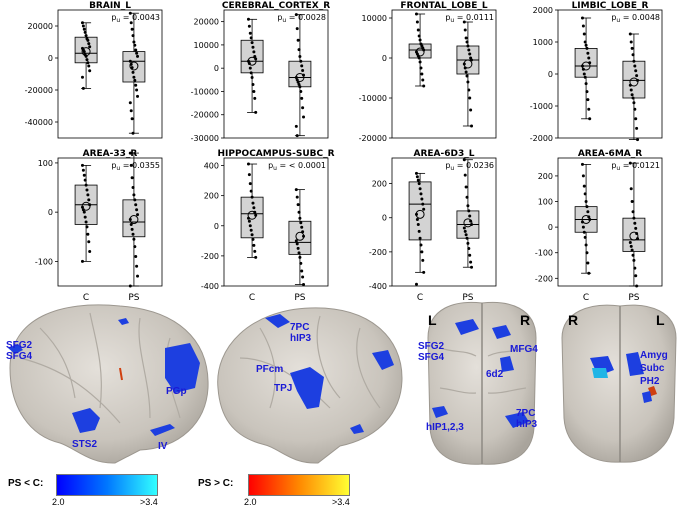 Image resolution: width=685 pixels, height=509 pixels. Describe the element at coordinates (374, 18) in the screenshot. I see `y-tick-label: 10000` at that location.